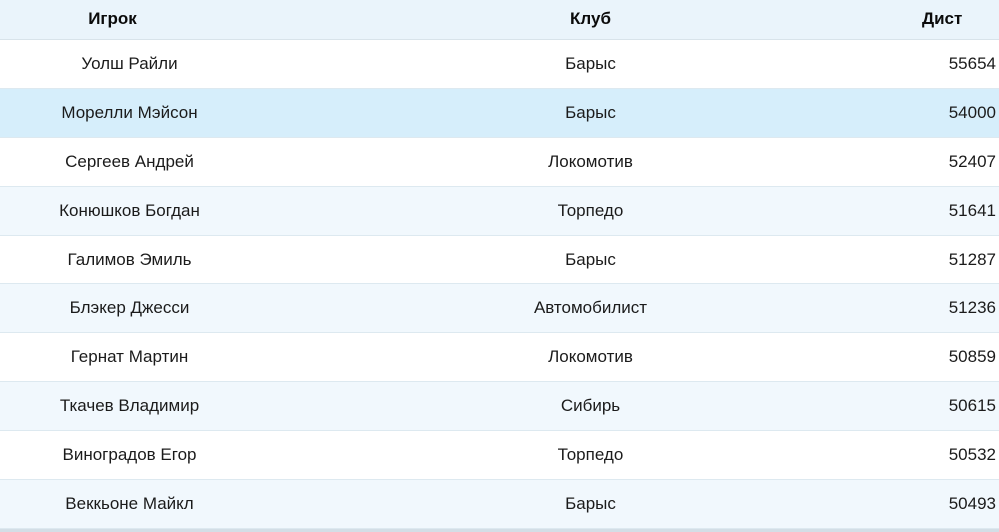 Image resolution: width=999 pixels, height=532 pixels. Describe the element at coordinates (972, 210) in the screenshot. I see `dist-cell: 51641` at that location.